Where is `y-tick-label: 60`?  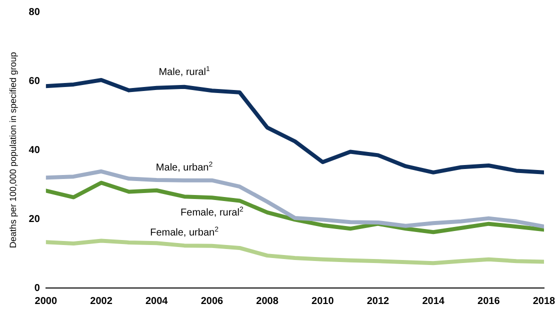
y-tick-label: 60 is located at coordinates (34, 81).